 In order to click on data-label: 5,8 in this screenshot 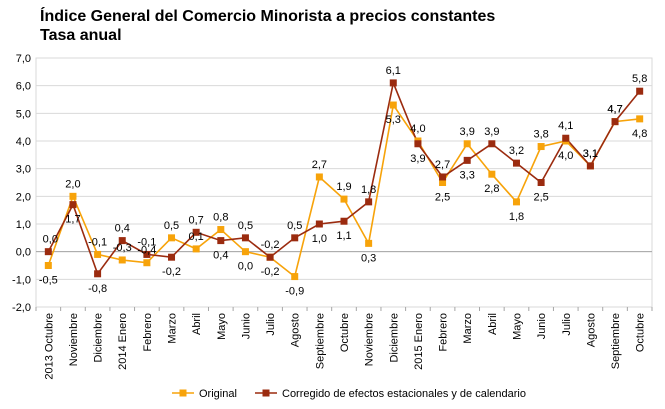, I will do `click(639, 79)`.